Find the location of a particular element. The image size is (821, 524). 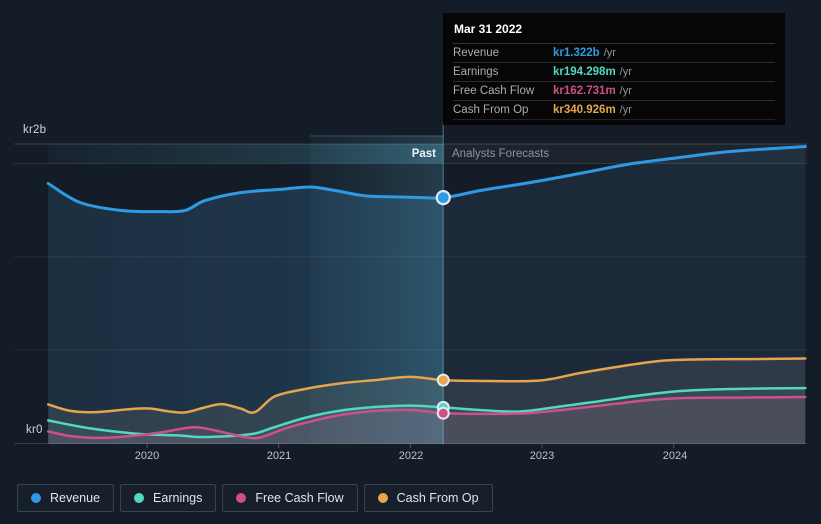

legend-item-free-cash-flow: Free Cash Flow is located at coordinates (290, 498).